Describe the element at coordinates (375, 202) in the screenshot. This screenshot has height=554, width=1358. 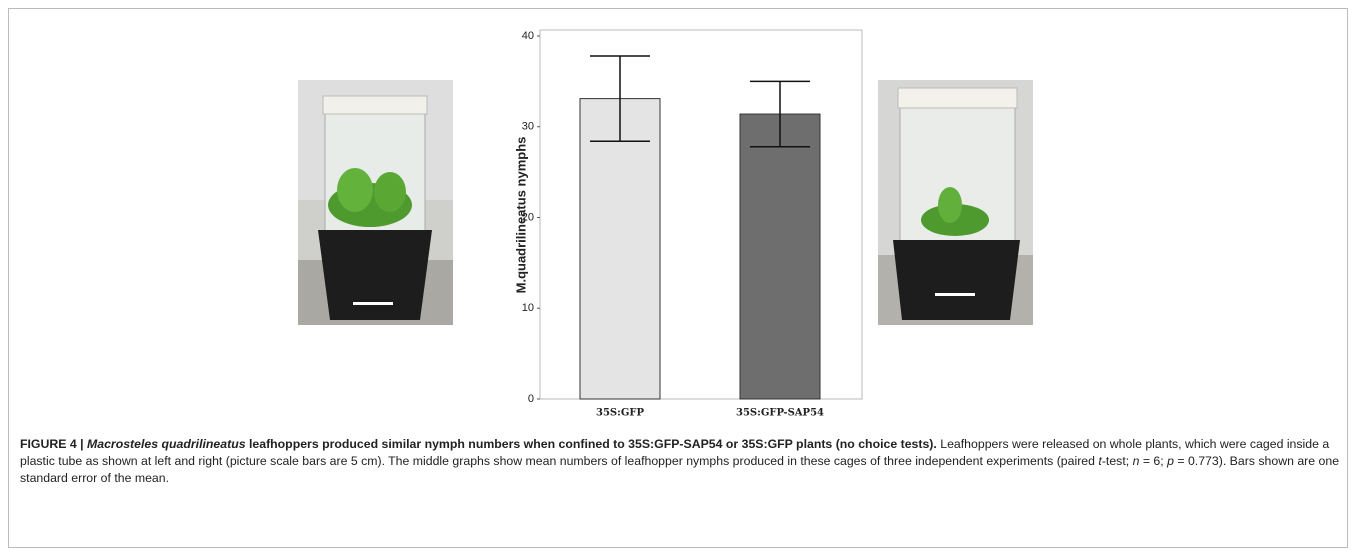
I see `photo-left` at that location.